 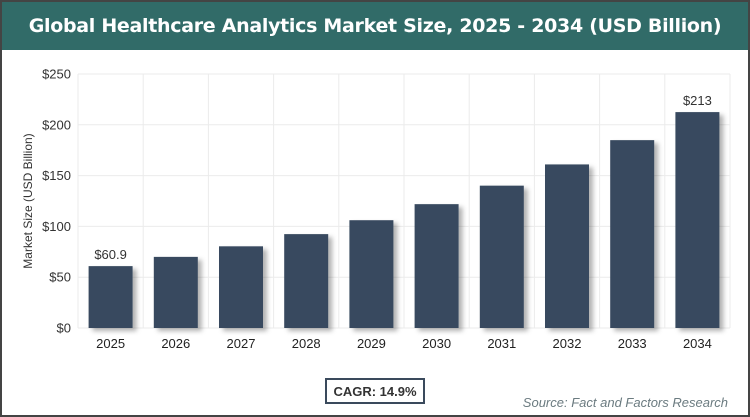 What do you see at coordinates (567, 343) in the screenshot?
I see `x-tick-label: 2032` at bounding box center [567, 343].